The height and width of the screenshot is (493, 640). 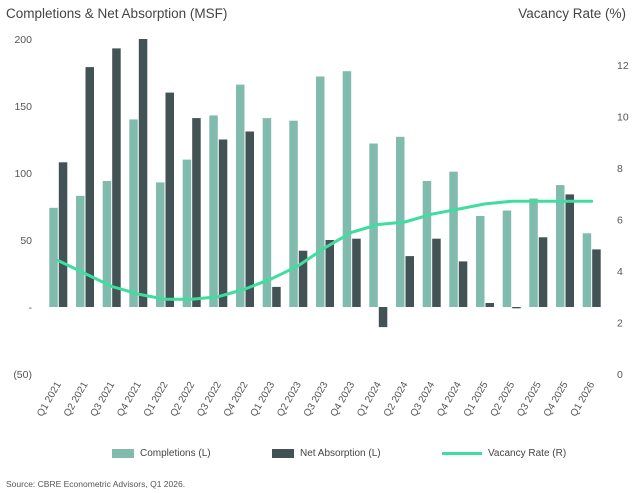 I want to click on right-tick-label: 0, so click(x=620, y=375).